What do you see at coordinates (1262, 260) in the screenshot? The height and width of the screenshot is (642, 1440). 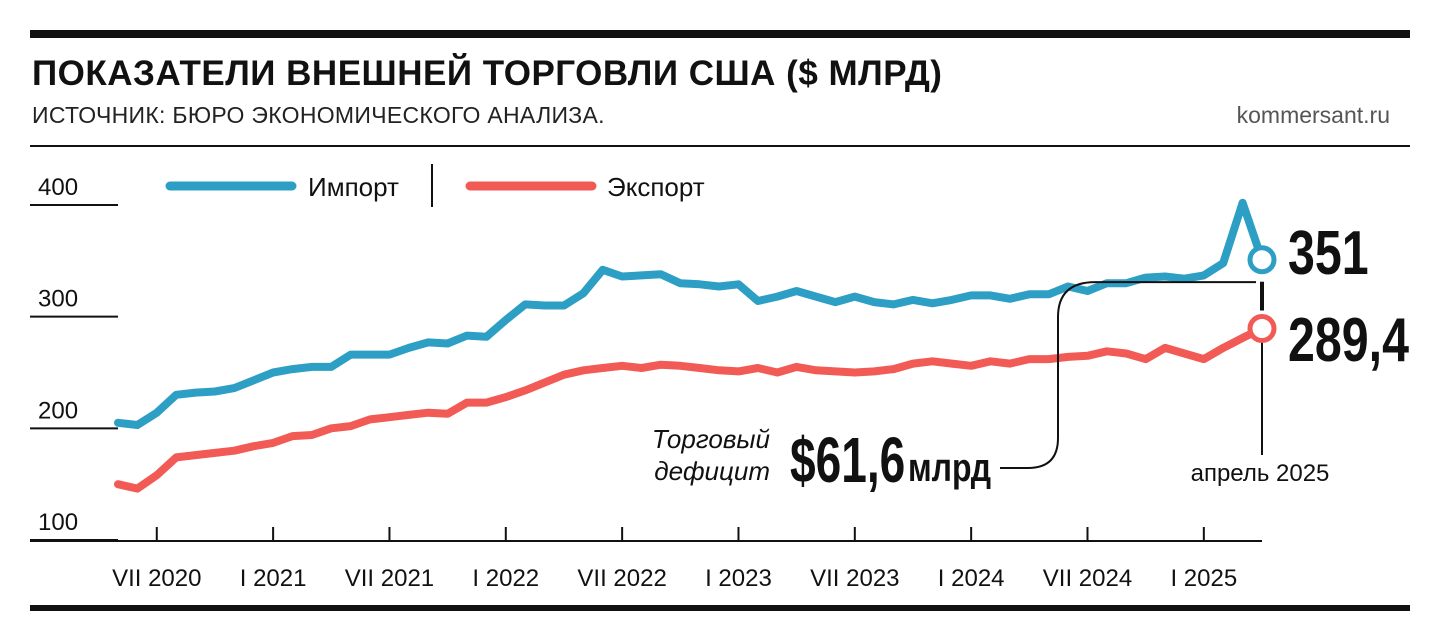 I see `import-endpoint-marker` at bounding box center [1262, 260].